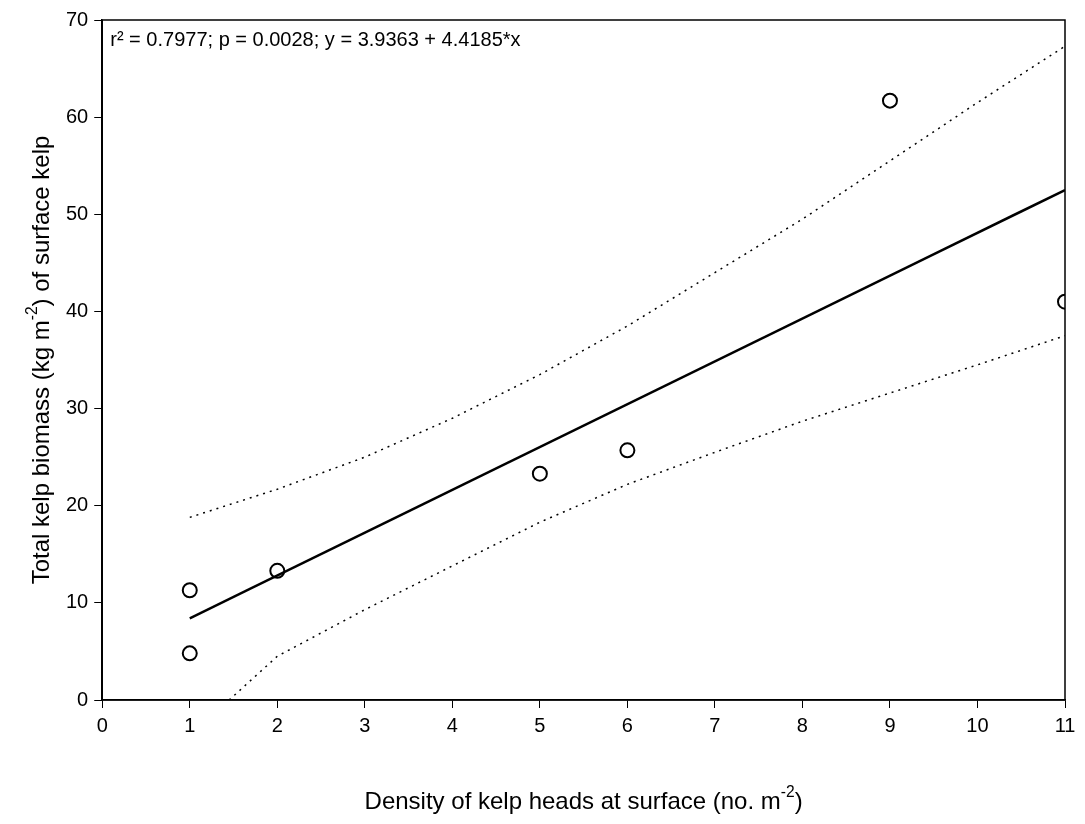 This screenshot has width=1085, height=824. What do you see at coordinates (627, 724) in the screenshot?
I see `x-tick-label: 6` at bounding box center [627, 724].